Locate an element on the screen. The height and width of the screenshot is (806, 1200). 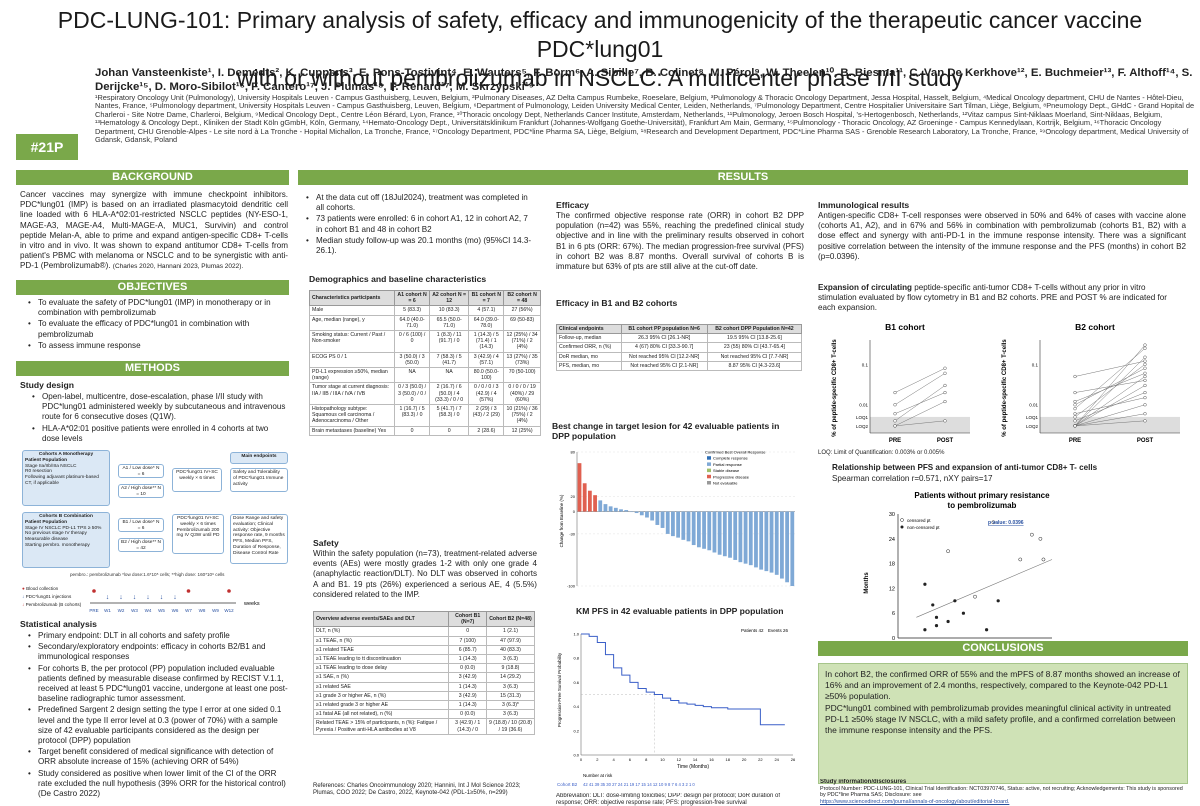
b2-lines is located at coordinates (1110, 385).